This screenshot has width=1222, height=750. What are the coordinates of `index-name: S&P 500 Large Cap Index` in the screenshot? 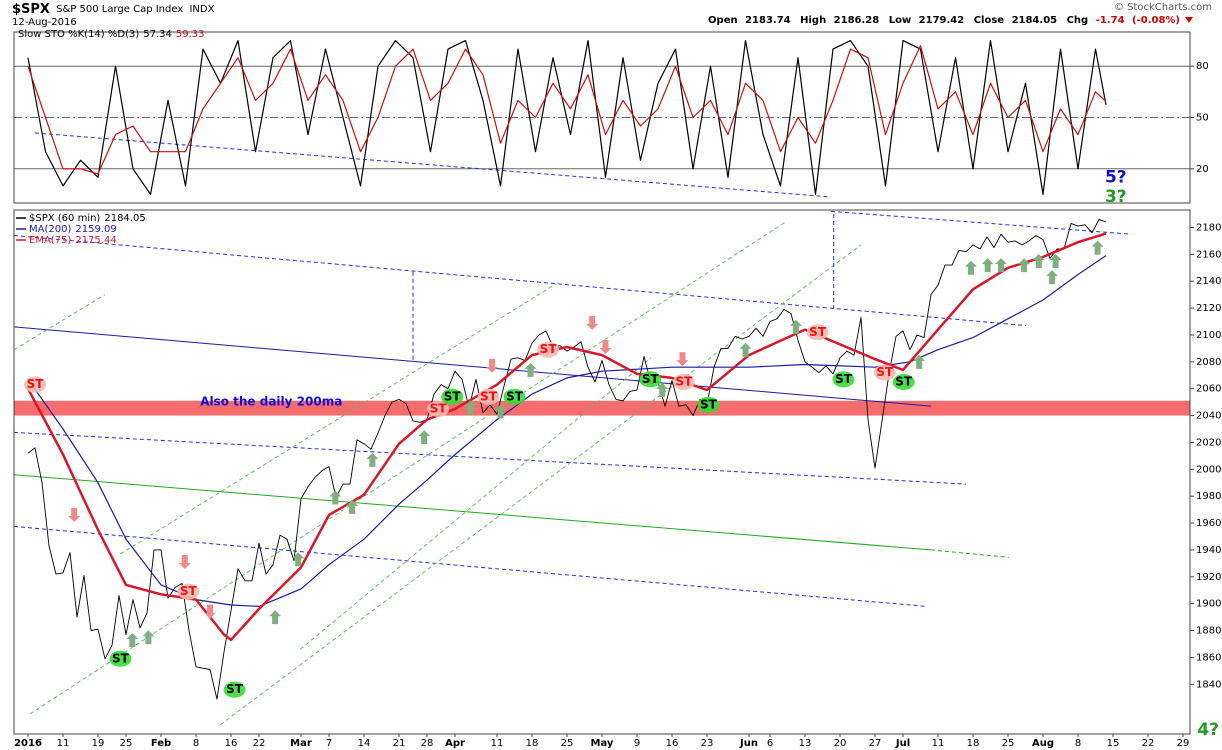 It's located at (119, 9).